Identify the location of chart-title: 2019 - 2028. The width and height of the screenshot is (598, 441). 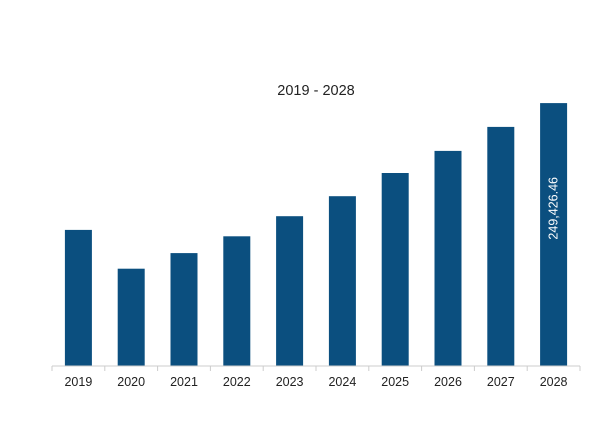
(315, 91).